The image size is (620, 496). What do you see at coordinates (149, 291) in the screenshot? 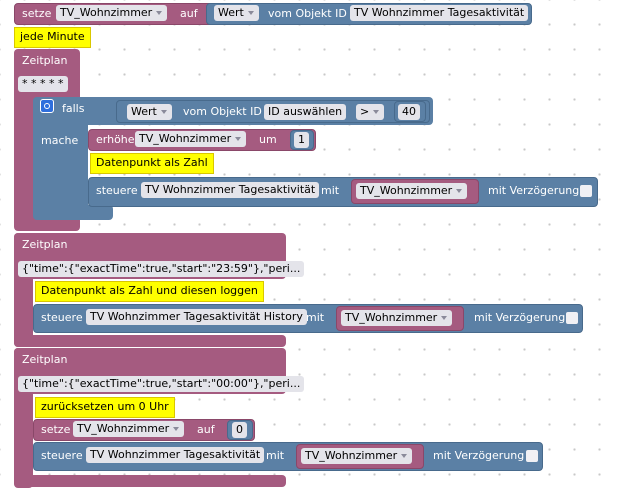
I see `comment: Datenpunkt als Zahl und diesen loggen` at bounding box center [149, 291].